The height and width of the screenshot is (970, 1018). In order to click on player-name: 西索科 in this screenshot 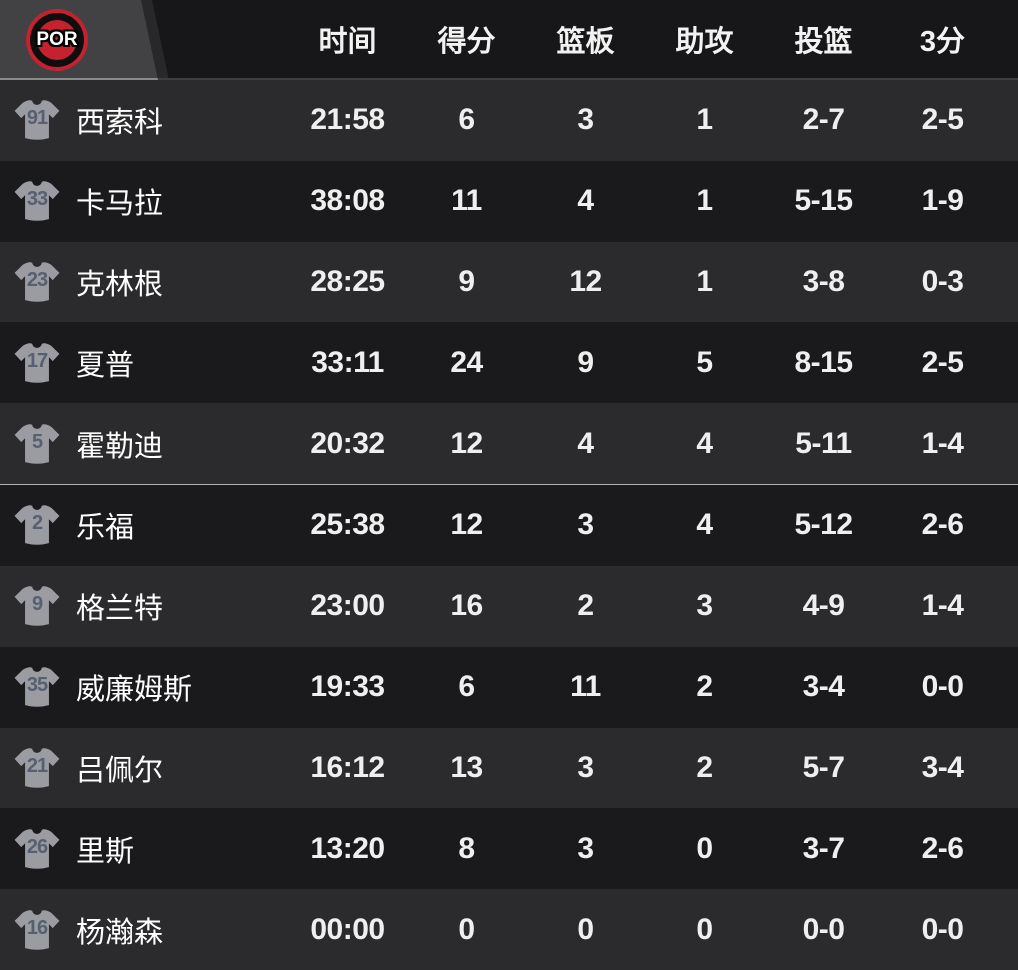, I will do `click(120, 123)`.